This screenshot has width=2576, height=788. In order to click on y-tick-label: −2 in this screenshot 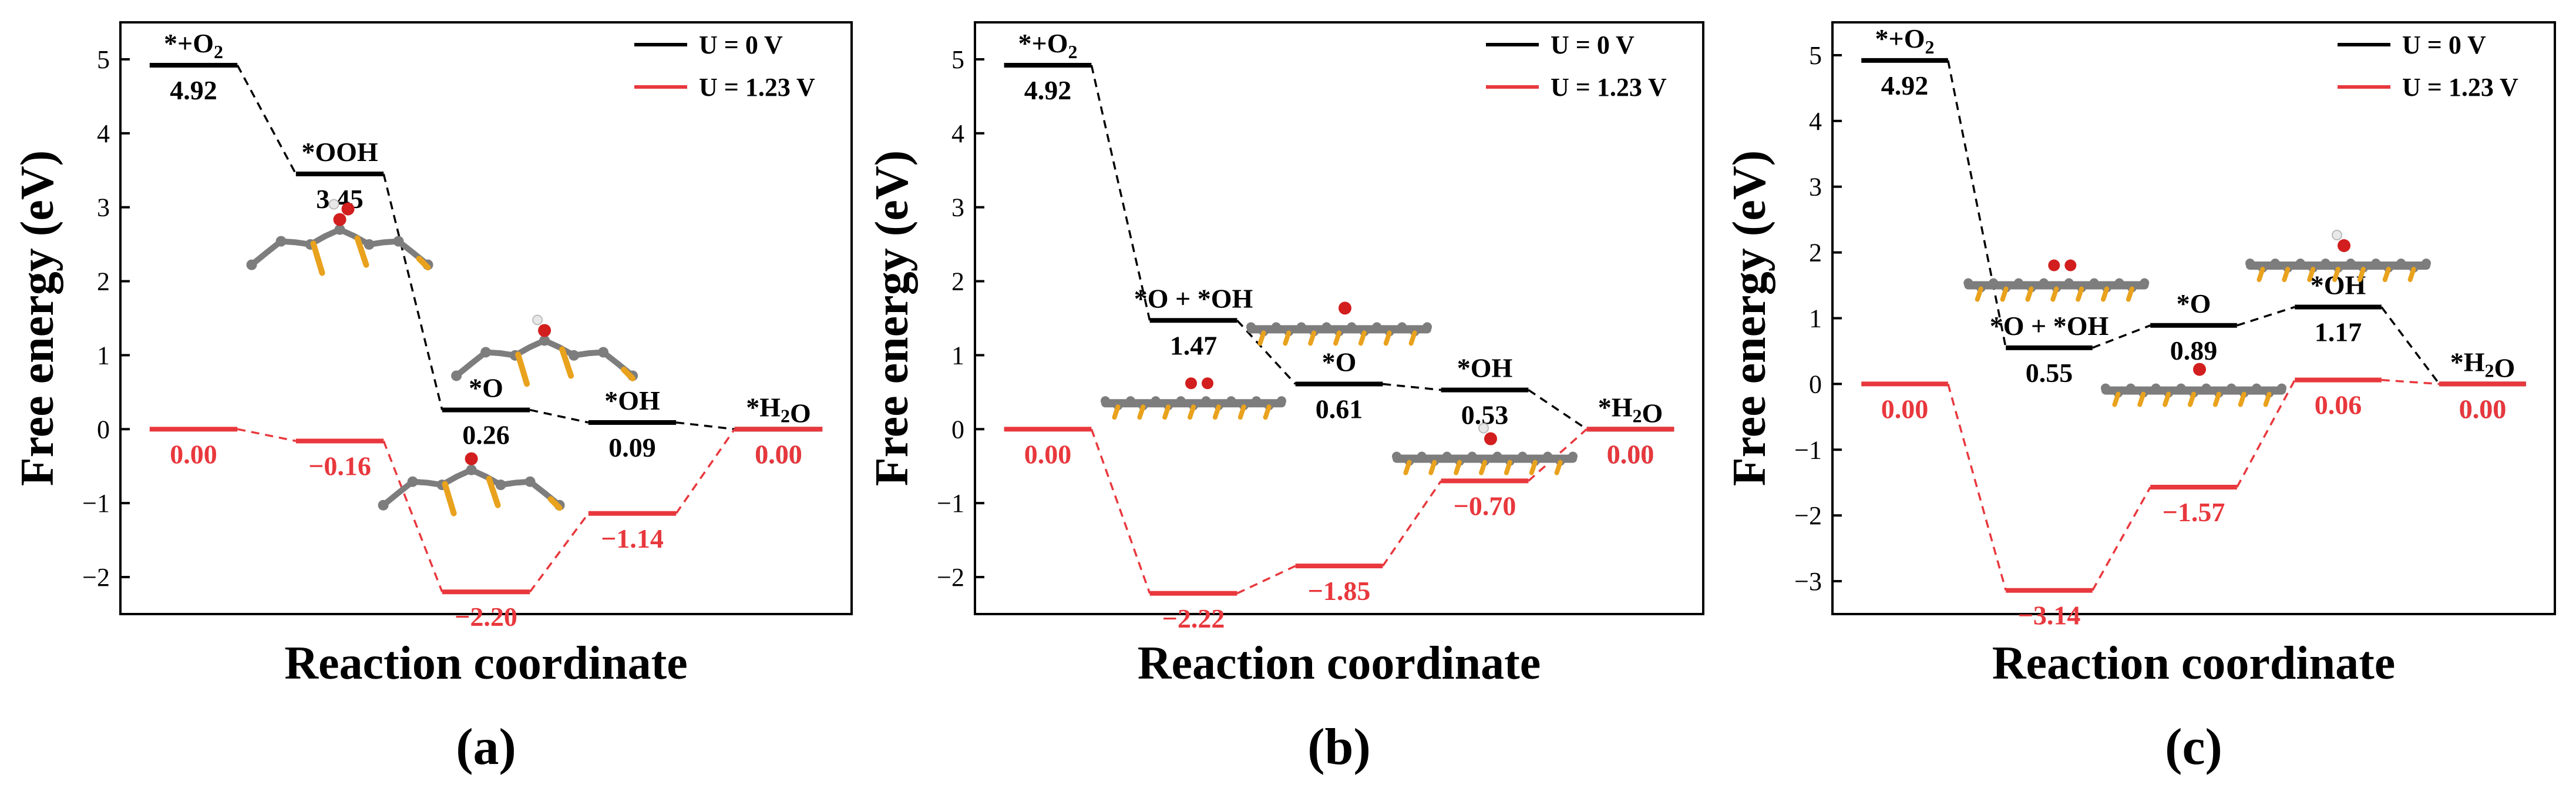, I will do `click(96, 577)`.